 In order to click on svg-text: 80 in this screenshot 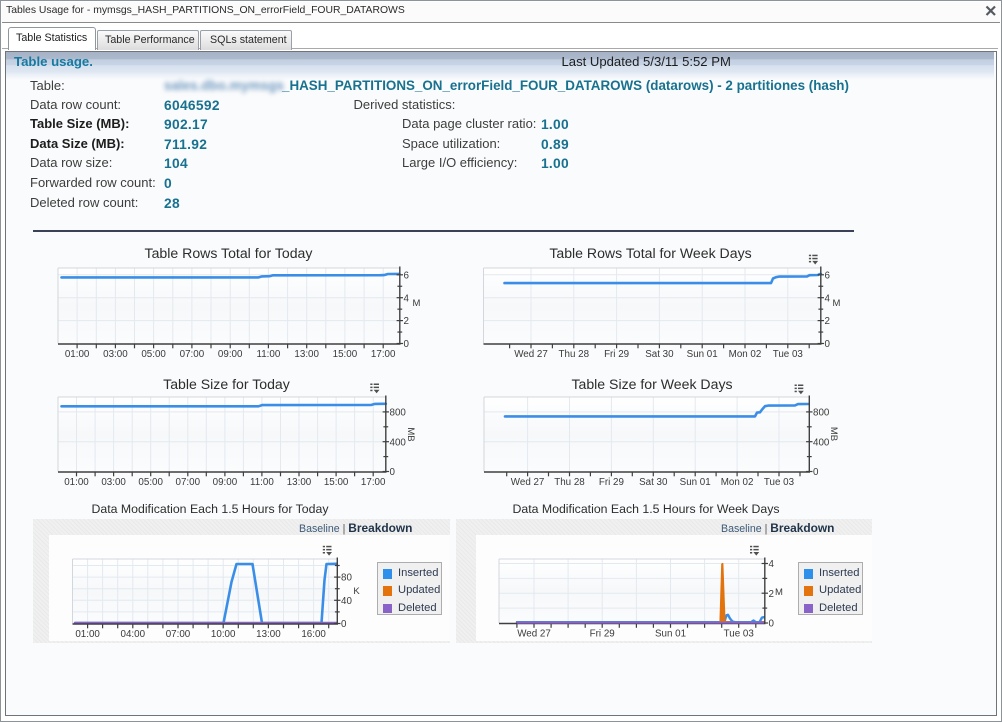, I will do `click(346, 578)`.